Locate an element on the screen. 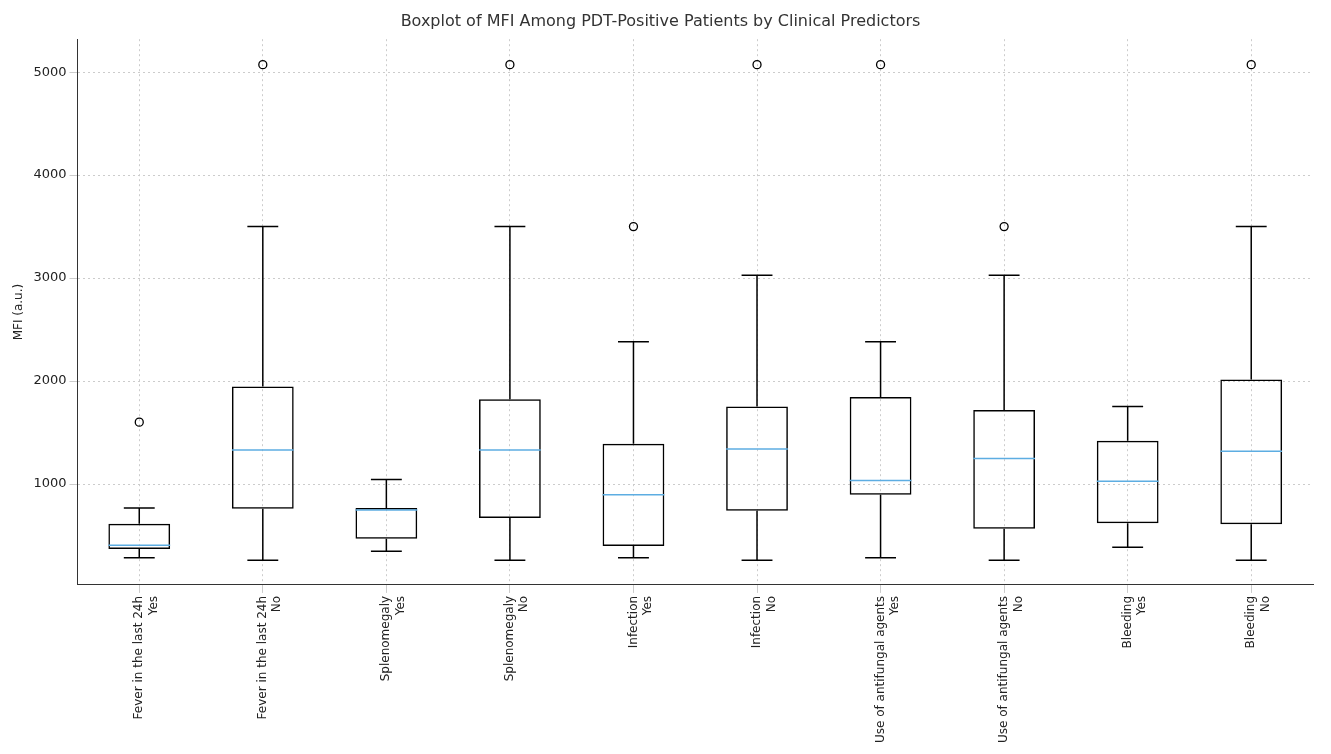 This screenshot has width=1331, height=754. x-tick-label: Use of antifungal agents Yes is located at coordinates (887, 669).